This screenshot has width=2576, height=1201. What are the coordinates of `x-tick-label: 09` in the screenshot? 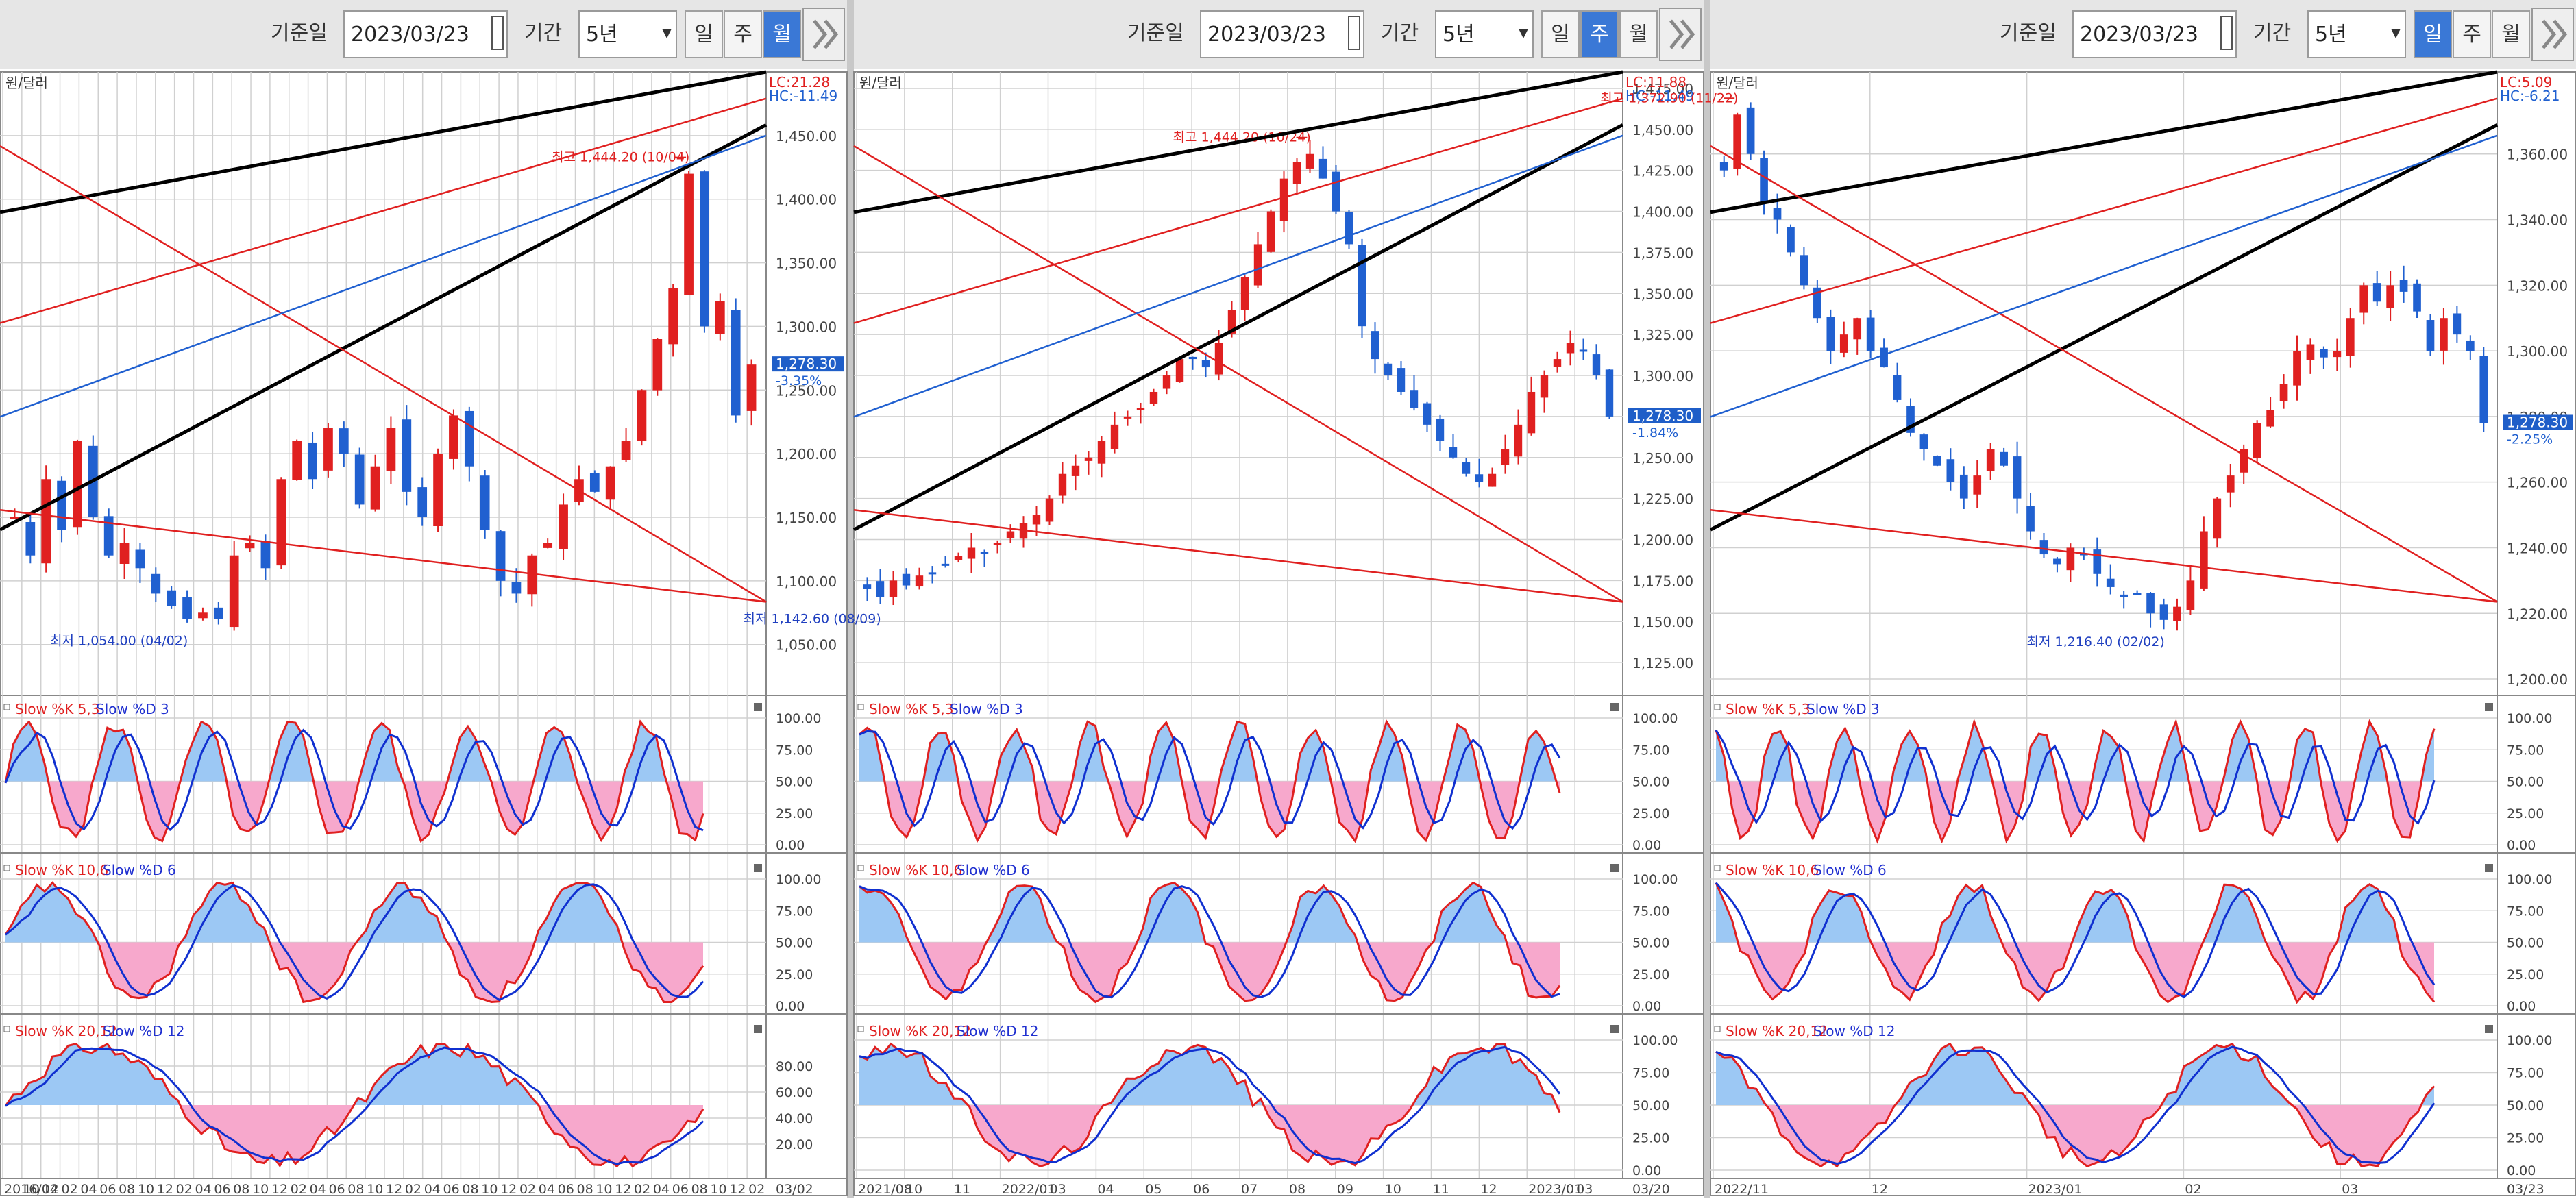 It's located at (1345, 1190).